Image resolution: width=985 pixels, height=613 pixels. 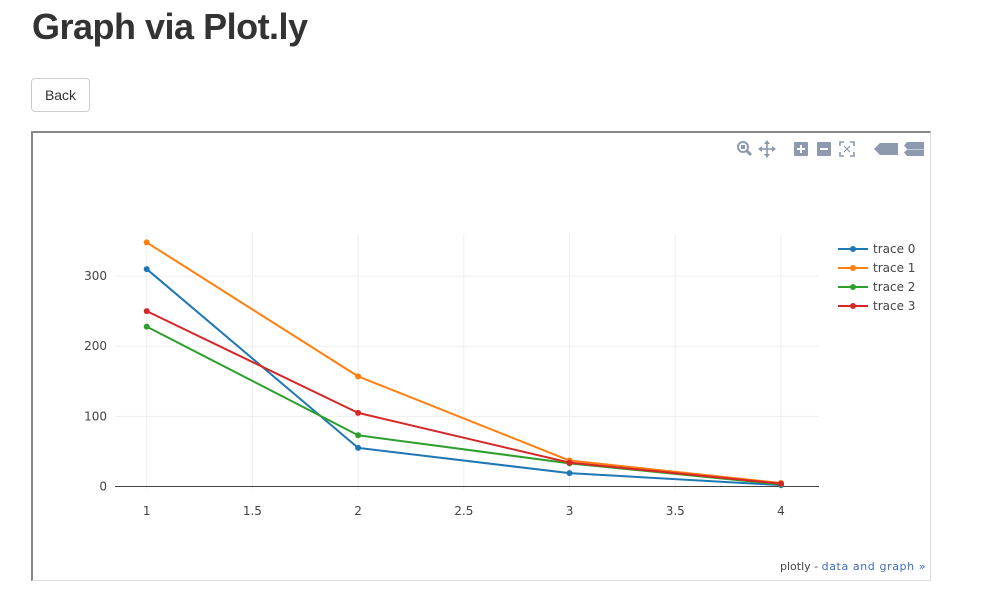 What do you see at coordinates (801, 149) in the screenshot?
I see `zoom-in-icon` at bounding box center [801, 149].